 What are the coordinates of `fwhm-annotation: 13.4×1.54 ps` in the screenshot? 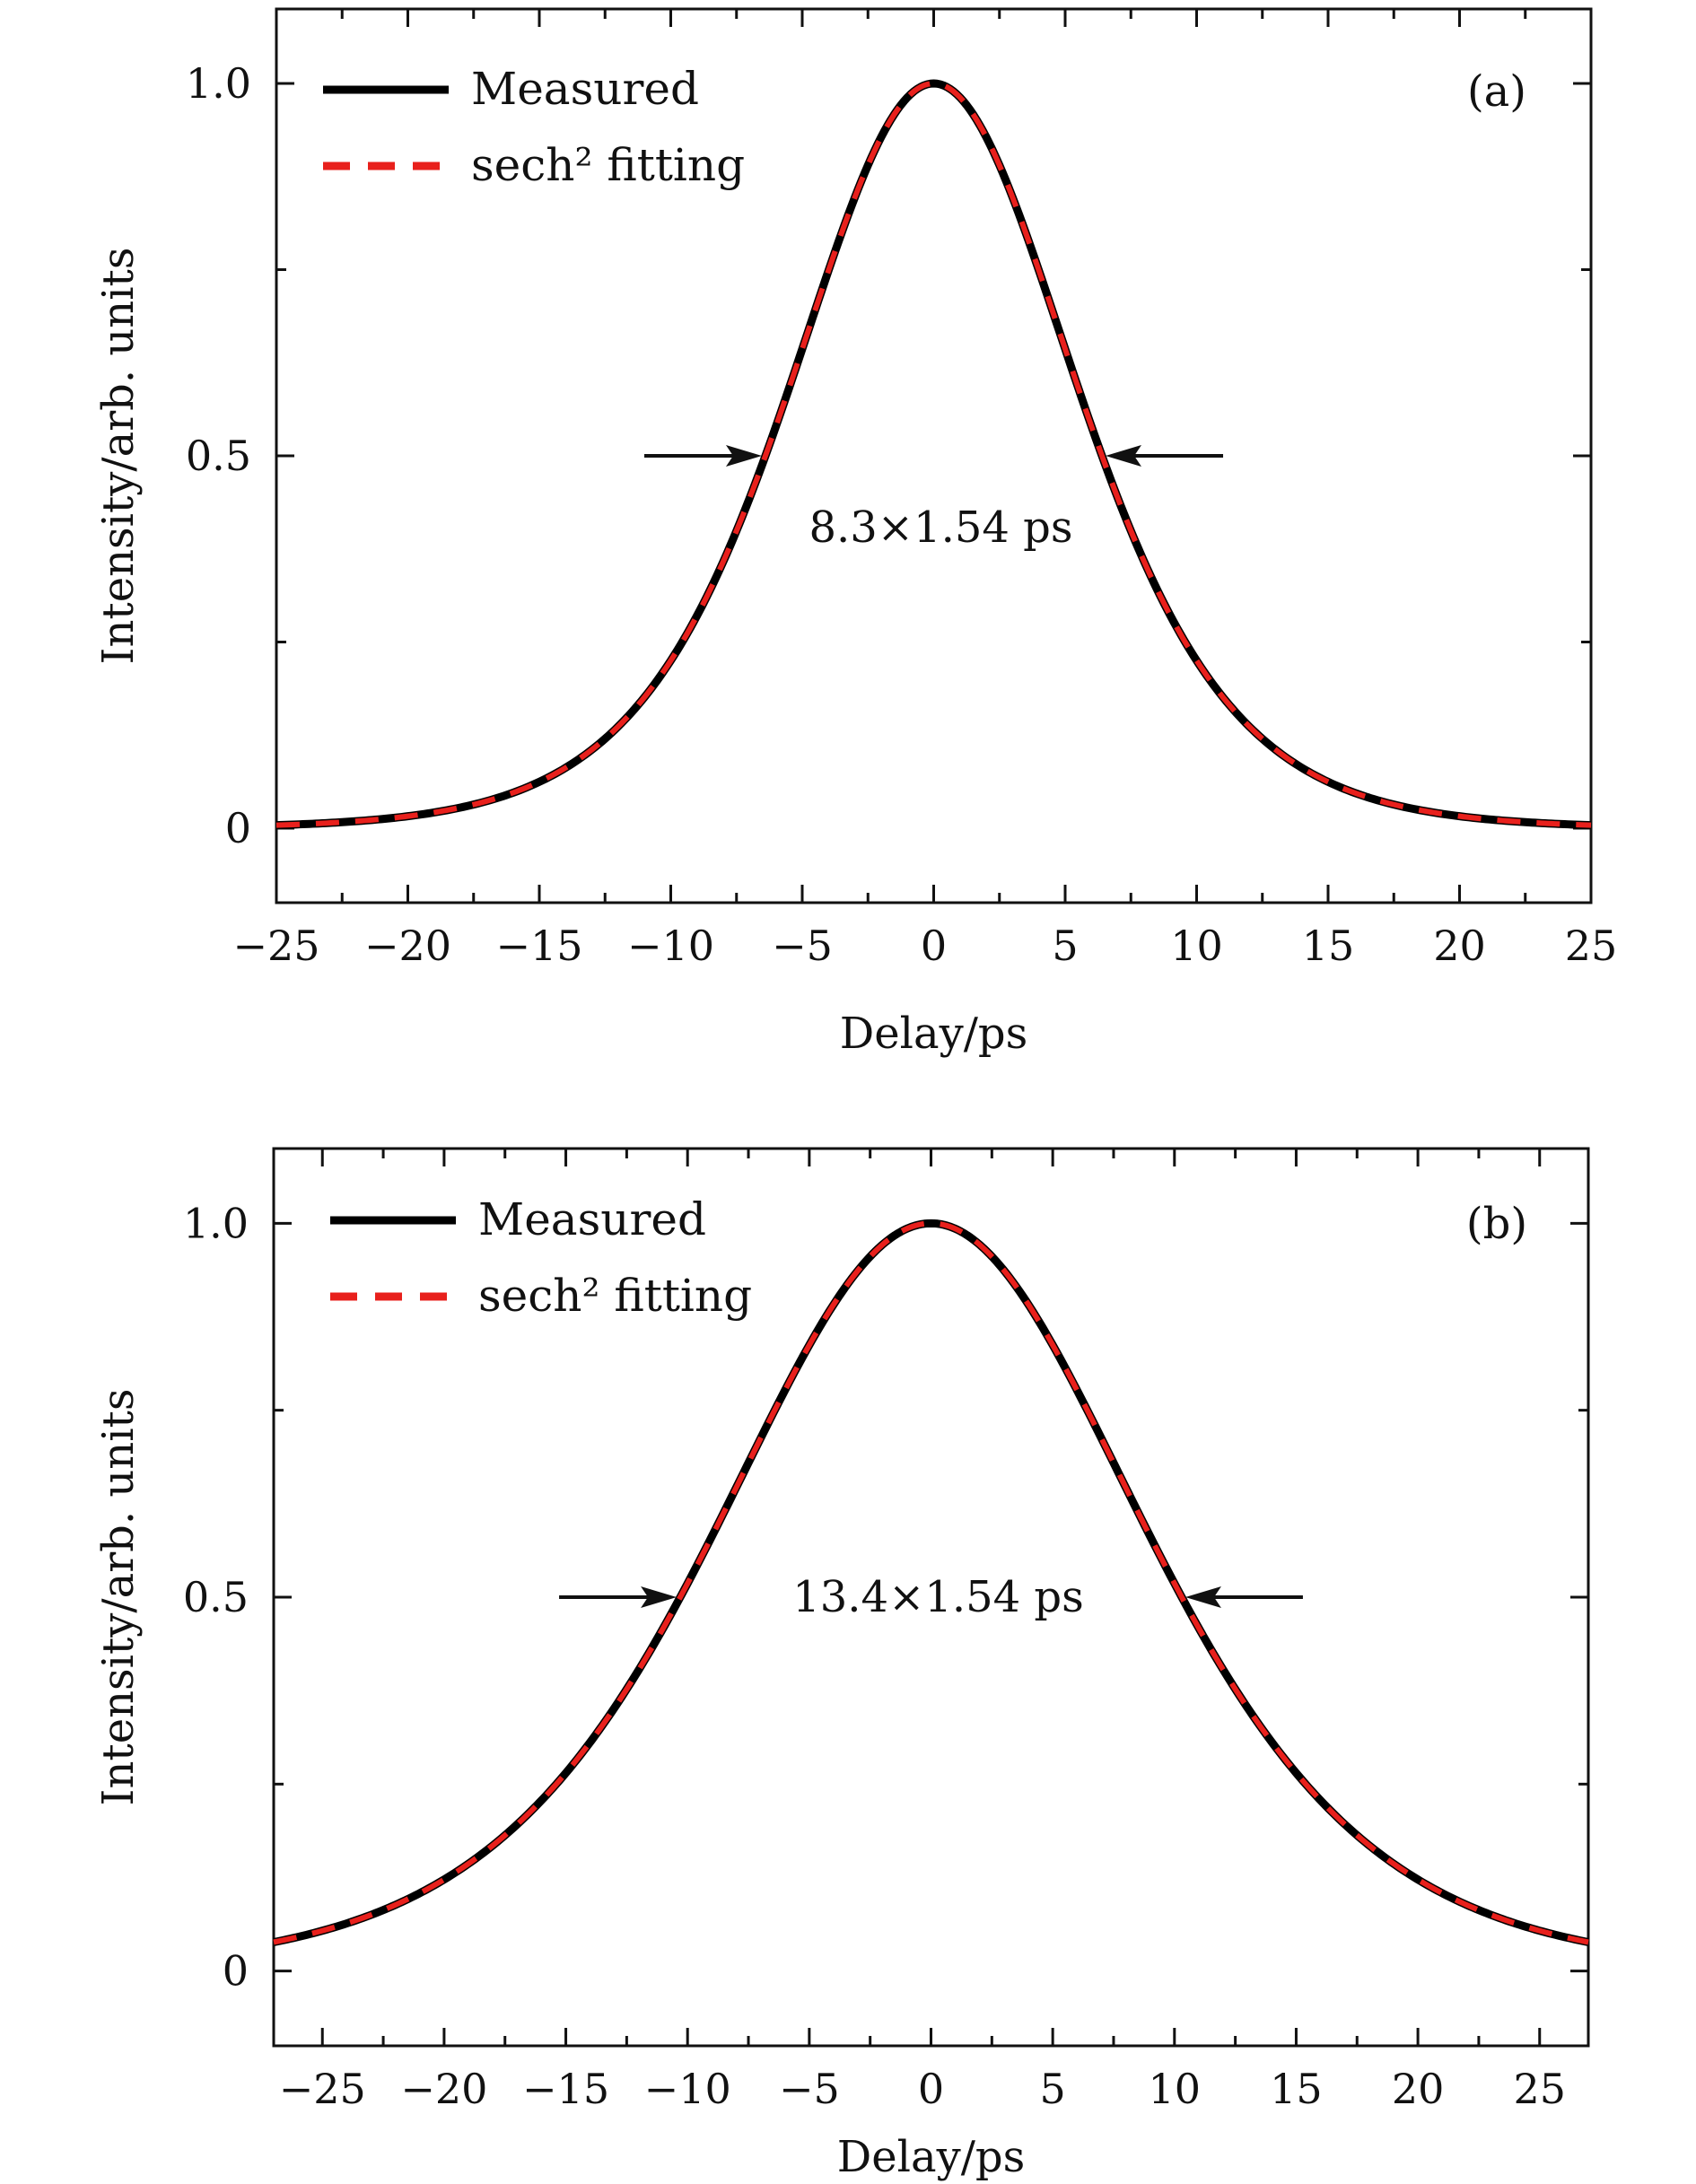 It's located at (938, 1597).